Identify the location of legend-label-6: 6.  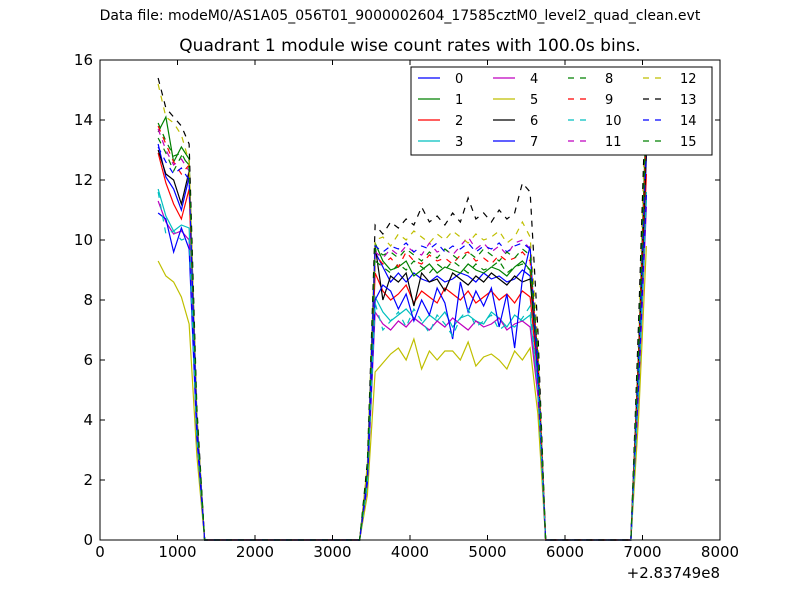
(534, 121).